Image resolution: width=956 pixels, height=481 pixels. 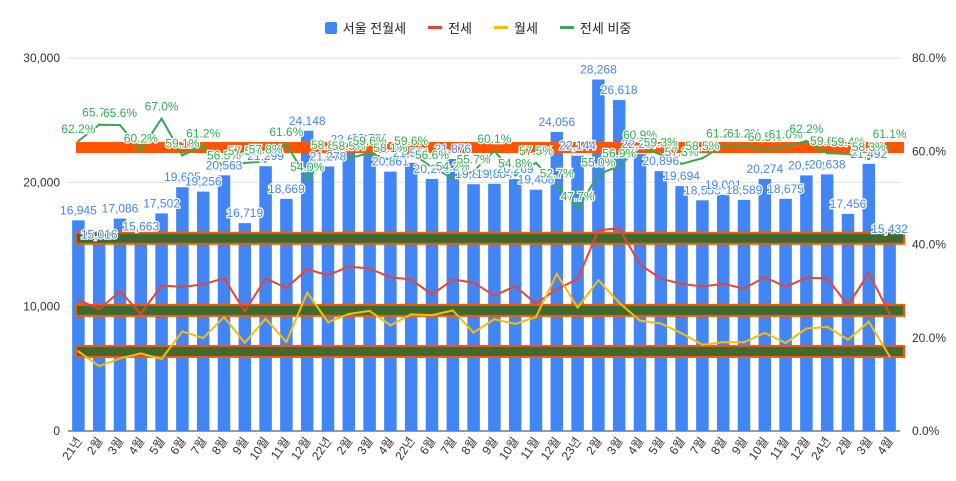 What do you see at coordinates (744, 190) in the screenshot?
I see `bar-data-label: 18,589` at bounding box center [744, 190].